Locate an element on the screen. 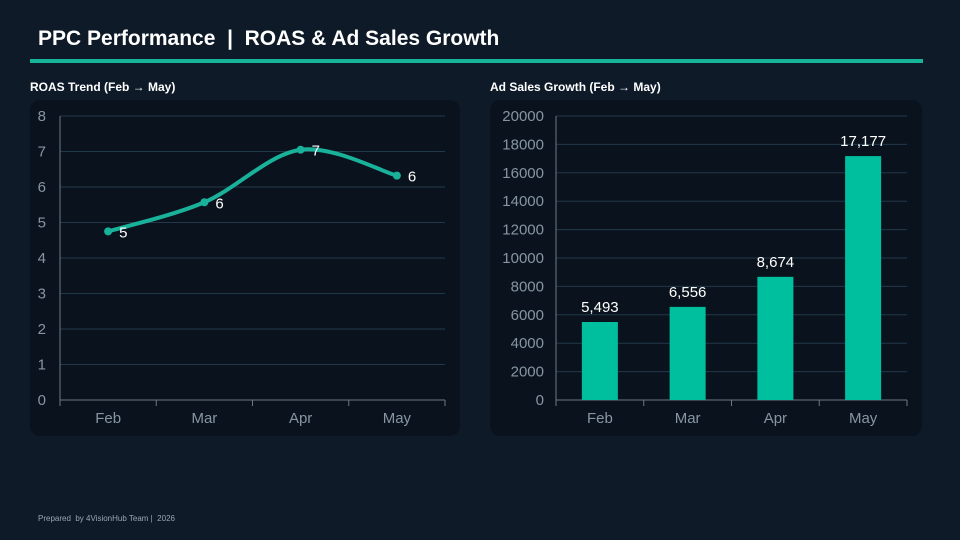 The height and width of the screenshot is (540, 960). sales-chart-title: Ad Sales Growth (Feb → May) is located at coordinates (575, 87).